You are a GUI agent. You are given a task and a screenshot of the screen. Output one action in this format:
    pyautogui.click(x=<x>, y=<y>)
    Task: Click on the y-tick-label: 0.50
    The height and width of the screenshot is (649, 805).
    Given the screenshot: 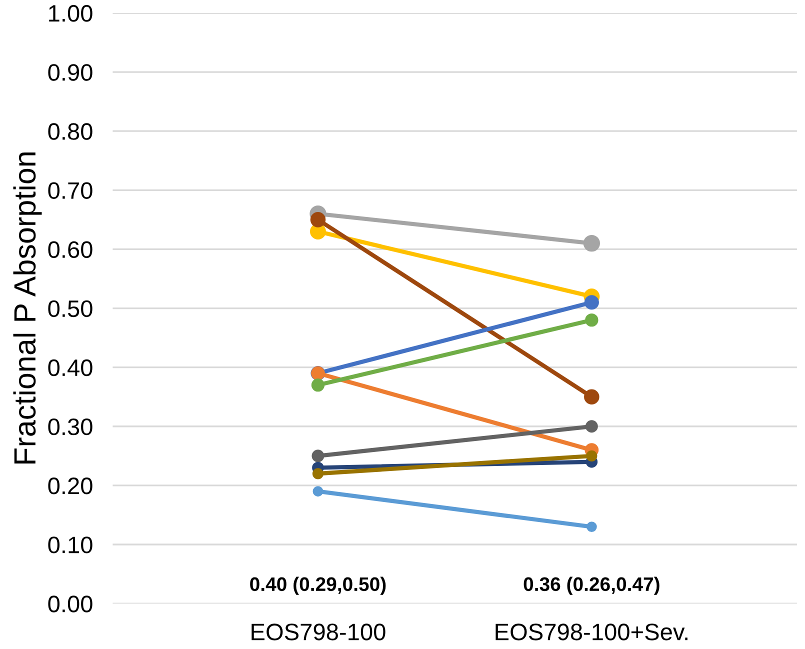 What is the action you would take?
    pyautogui.click(x=70, y=309)
    